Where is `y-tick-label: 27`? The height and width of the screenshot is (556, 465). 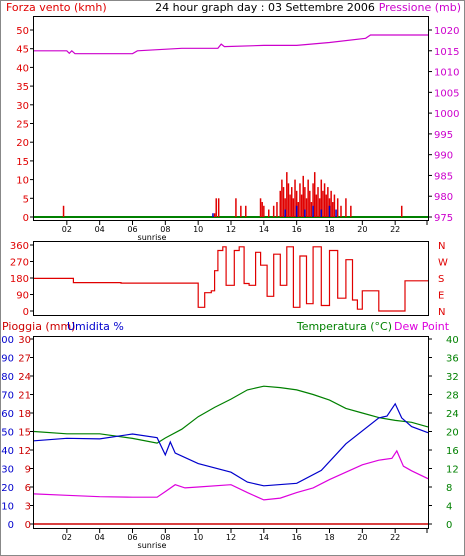
y-tick-label: 27 is located at coordinates (24, 359).